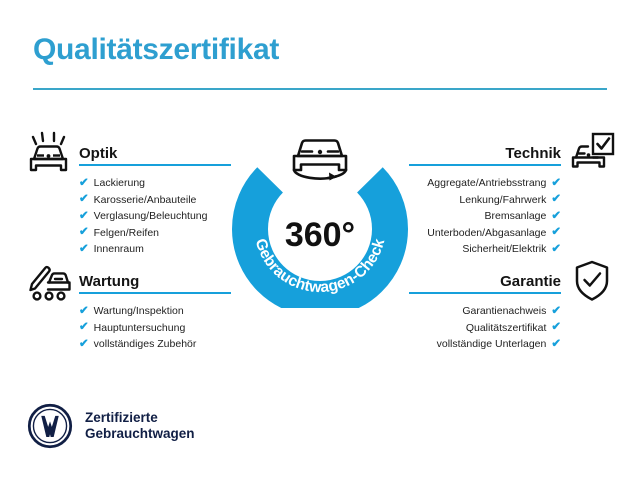 This screenshot has width=640, height=480. Describe the element at coordinates (145, 344) in the screenshot. I see `list-item-label: vollständiges Zubehör` at that location.